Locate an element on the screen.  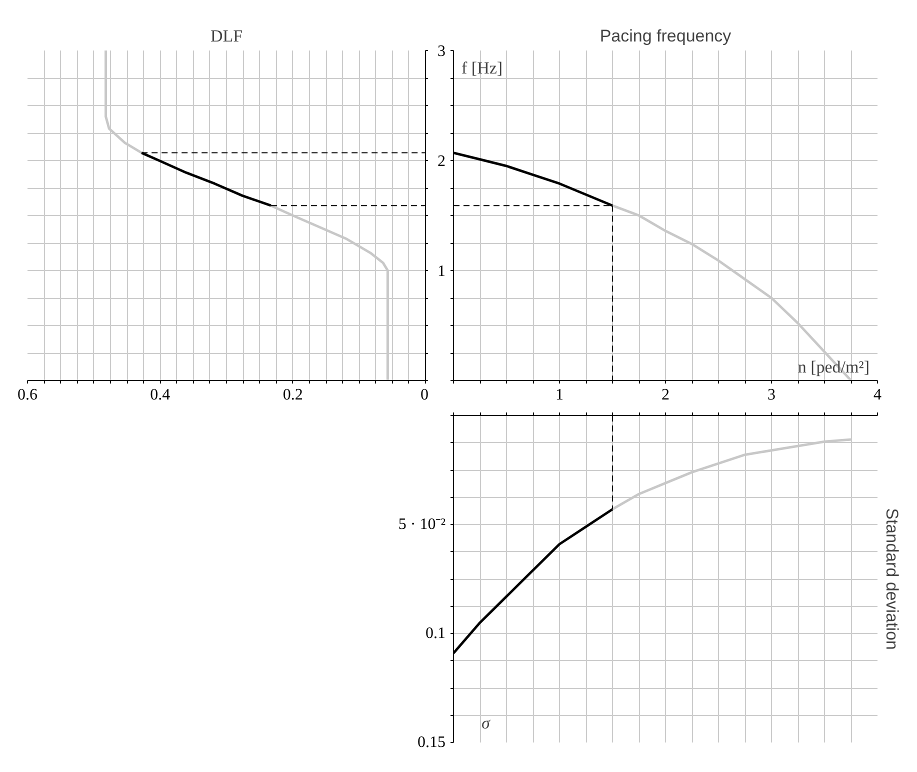
x-tick-label: 1 is located at coordinates (560, 395).